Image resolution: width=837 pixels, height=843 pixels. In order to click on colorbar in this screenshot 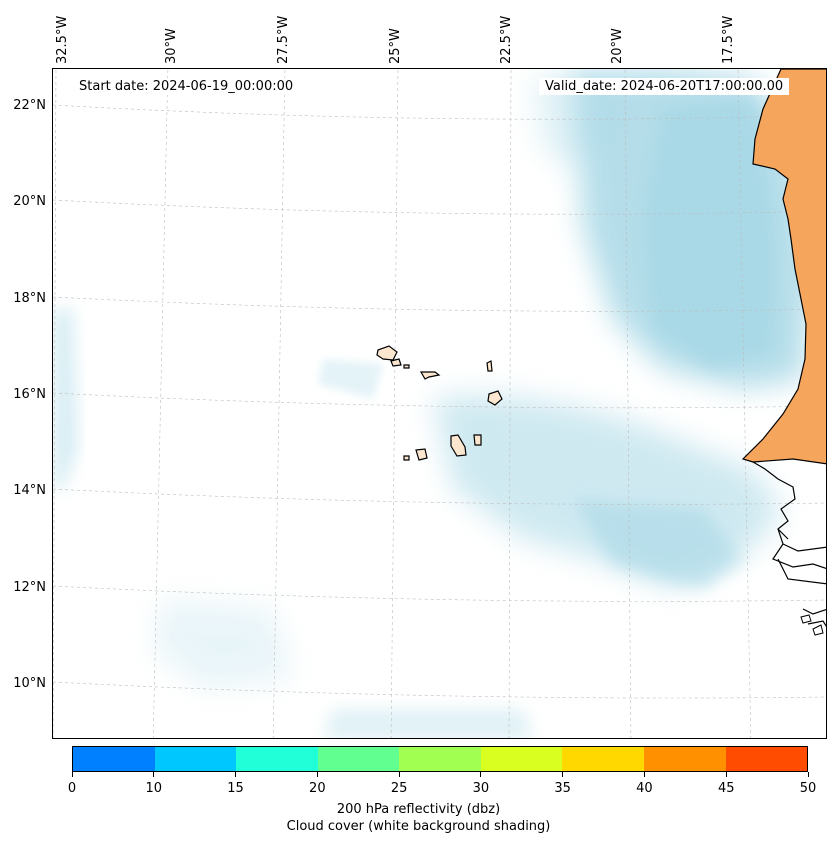, I will do `click(440, 759)`.